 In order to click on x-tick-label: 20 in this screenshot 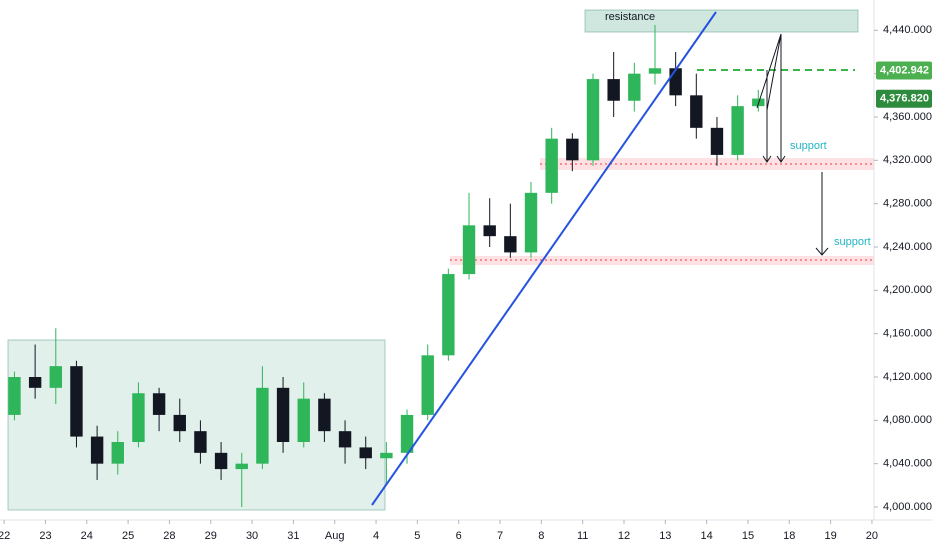, I will do `click(872, 536)`.